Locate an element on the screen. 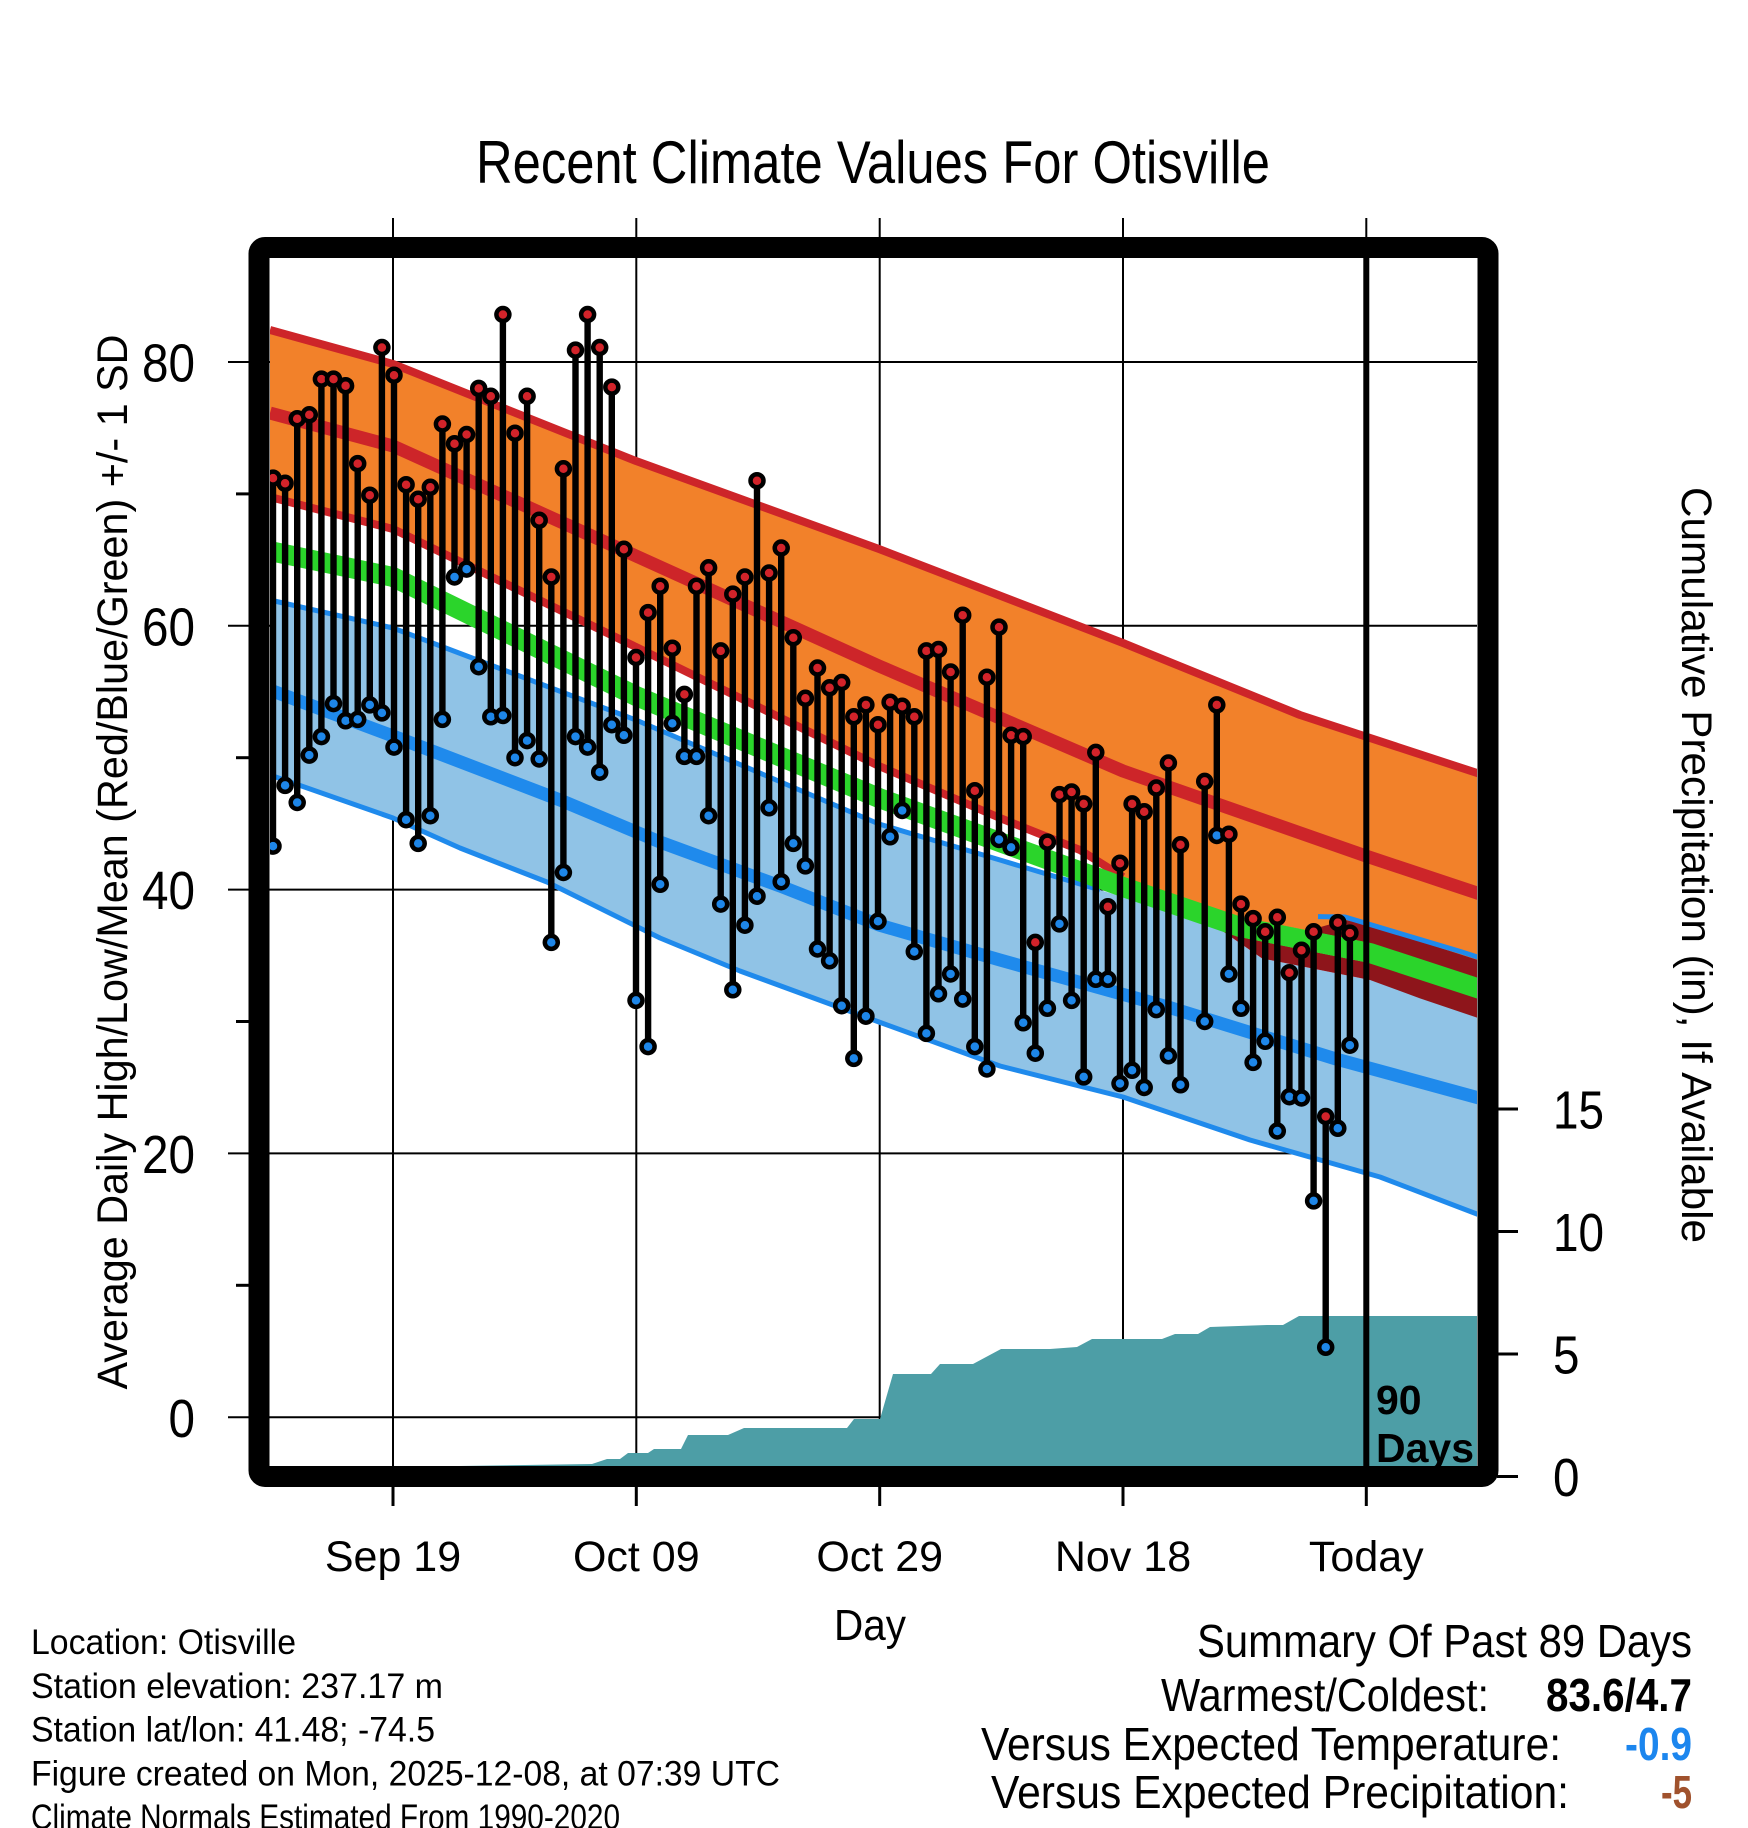 The image size is (1748, 1828). svg-text: 60 is located at coordinates (168, 627).